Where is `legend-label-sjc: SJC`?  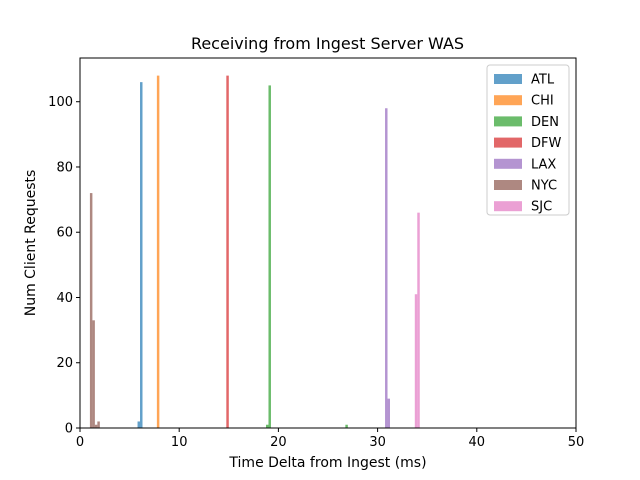 legend-label-sjc: SJC is located at coordinates (541, 207).